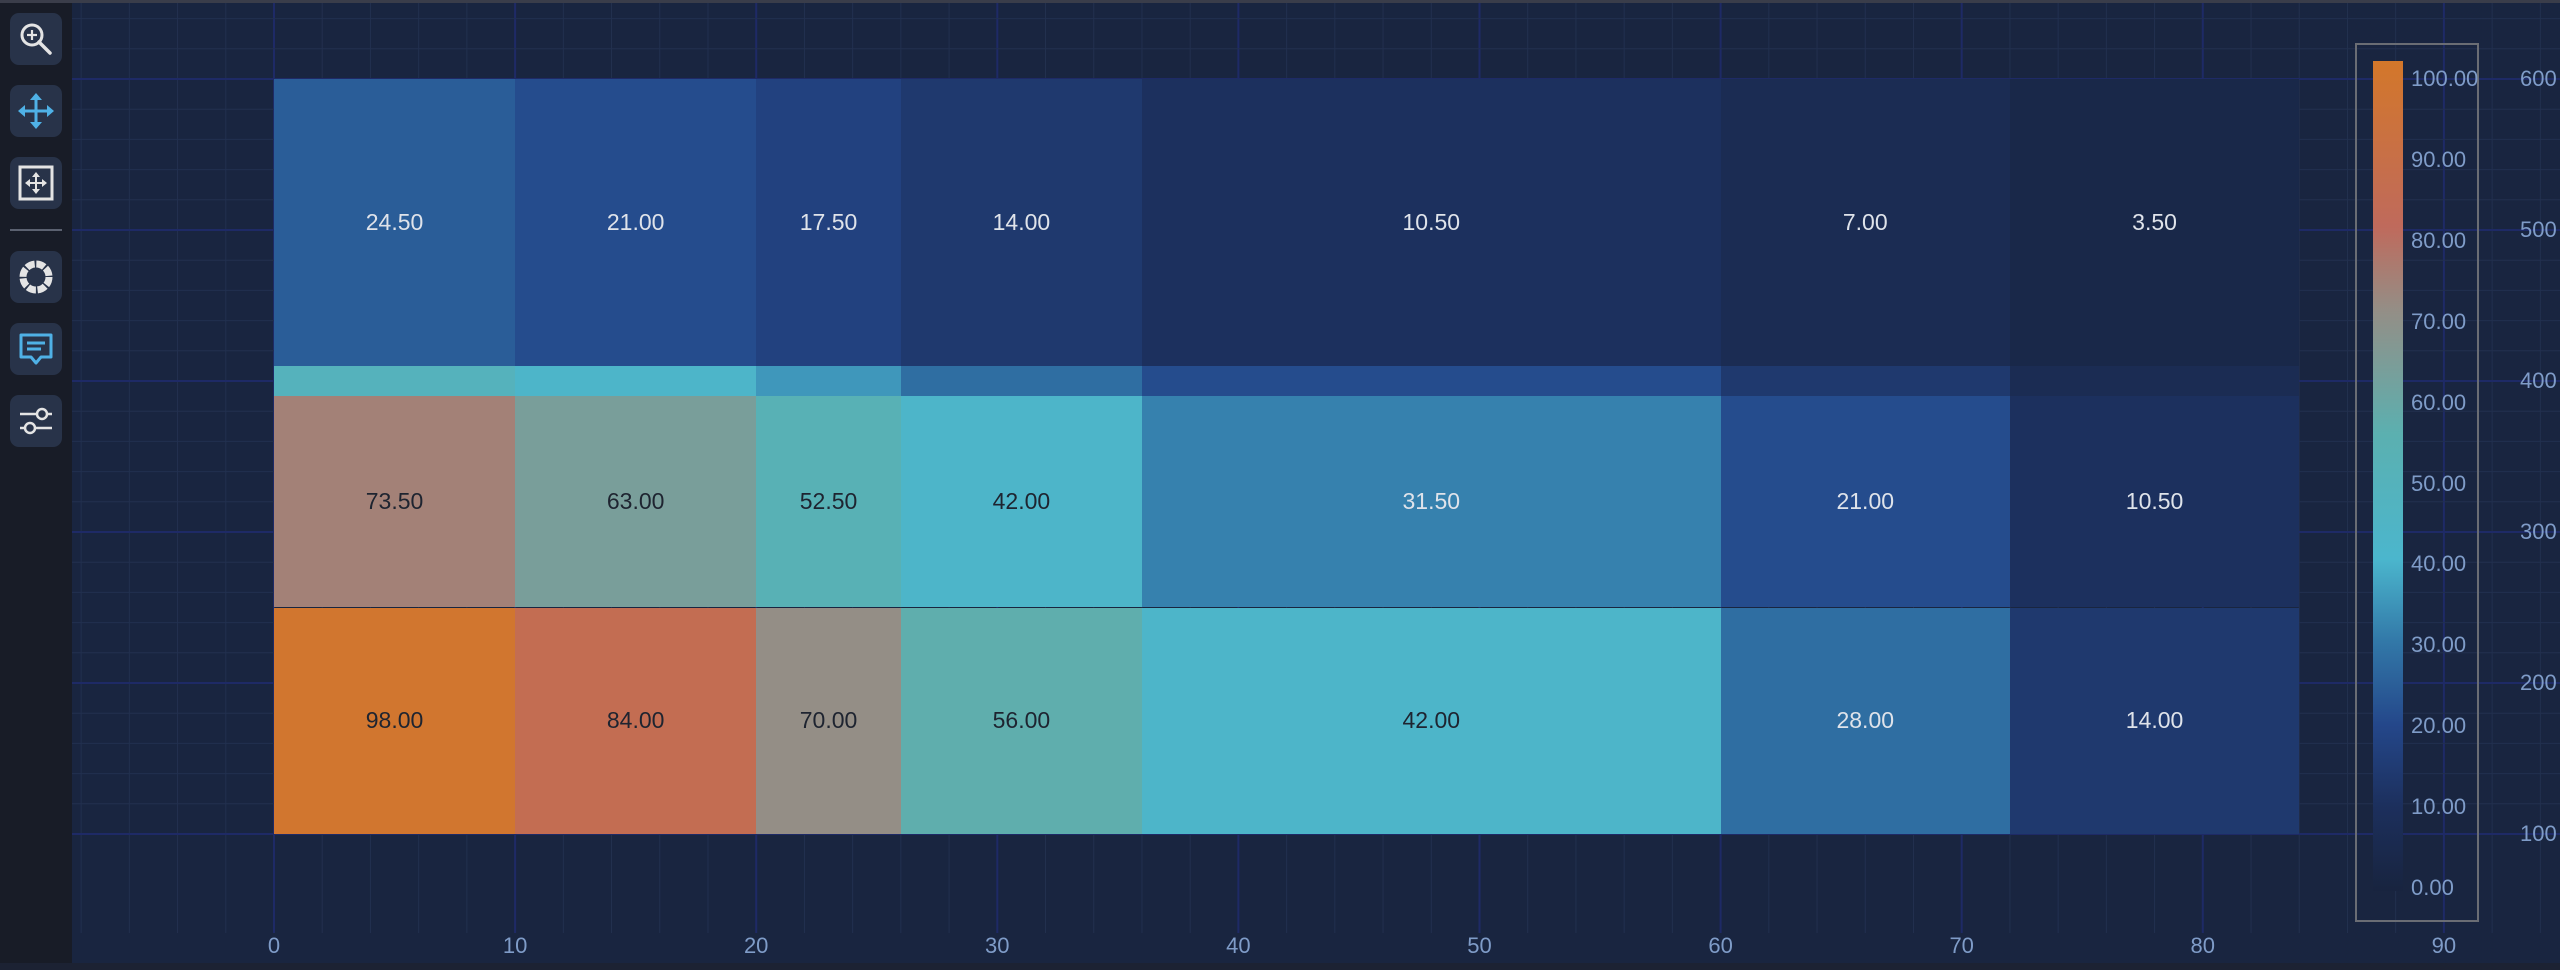 This screenshot has width=2560, height=970. I want to click on x-tick-label: 30, so click(997, 945).